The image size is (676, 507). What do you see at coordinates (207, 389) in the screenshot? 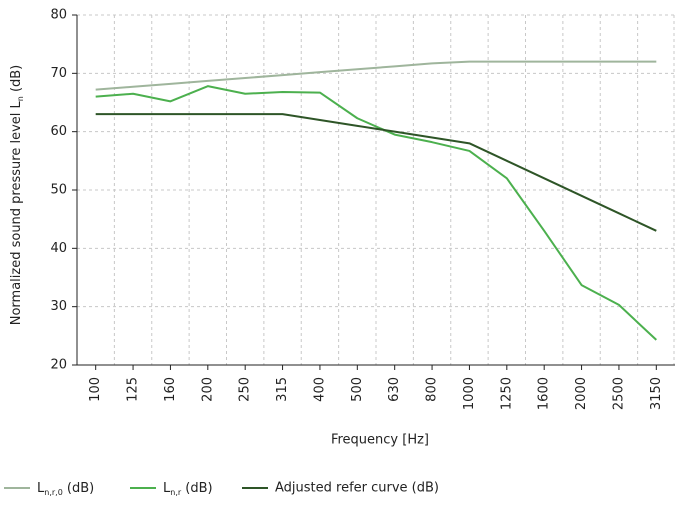
I see `x-tick-label: 200` at bounding box center [207, 389].